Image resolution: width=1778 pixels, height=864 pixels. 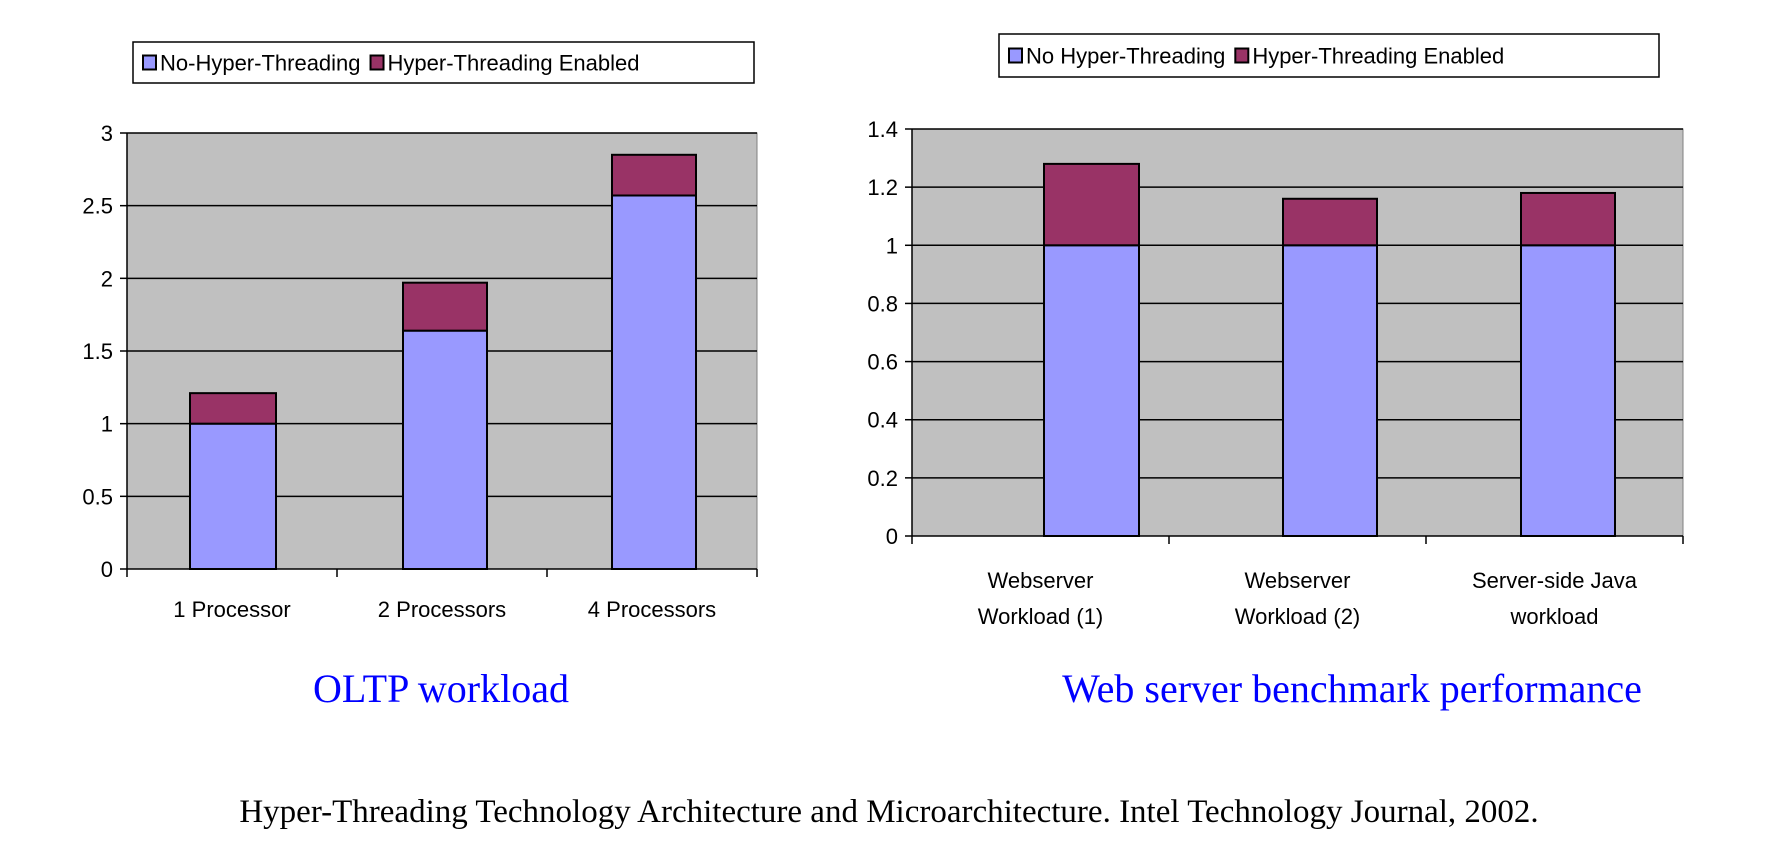 I want to click on y-tick-label: 0.4, so click(x=882, y=420).